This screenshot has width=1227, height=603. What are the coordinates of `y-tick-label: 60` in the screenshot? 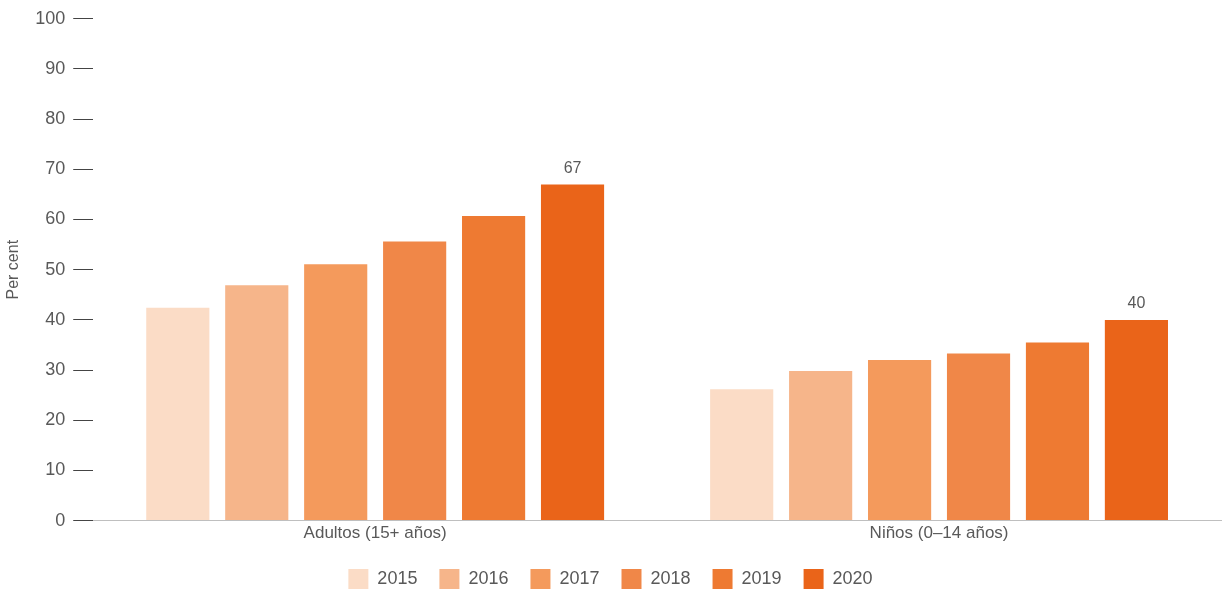 It's located at (55, 218).